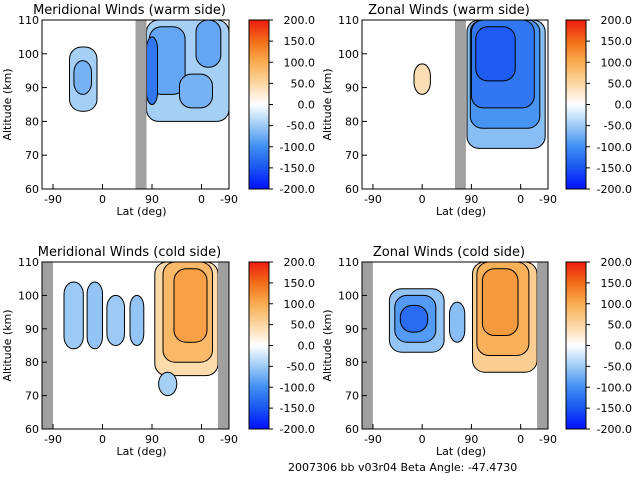 This screenshot has width=640, height=480. I want to click on footer-text: 2007306 bb v03r04 Beta Angle: -47.4730, so click(402, 467).